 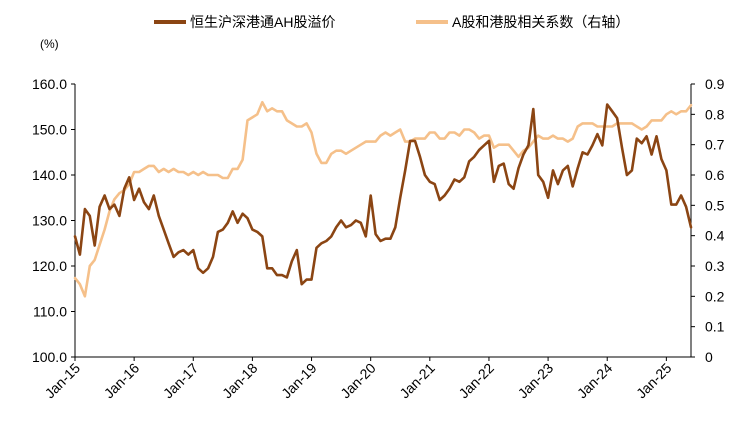 I want to click on right-tick-label: 0.9, so click(x=715, y=84).